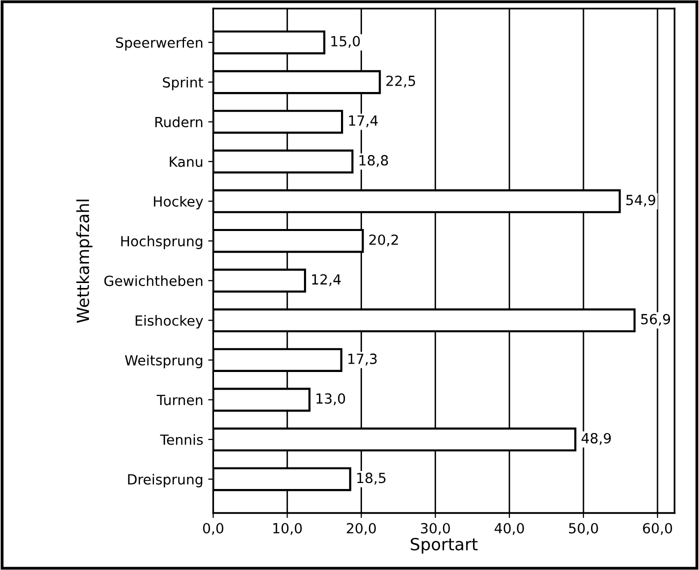  I want to click on data-label: 18,8, so click(373, 161).